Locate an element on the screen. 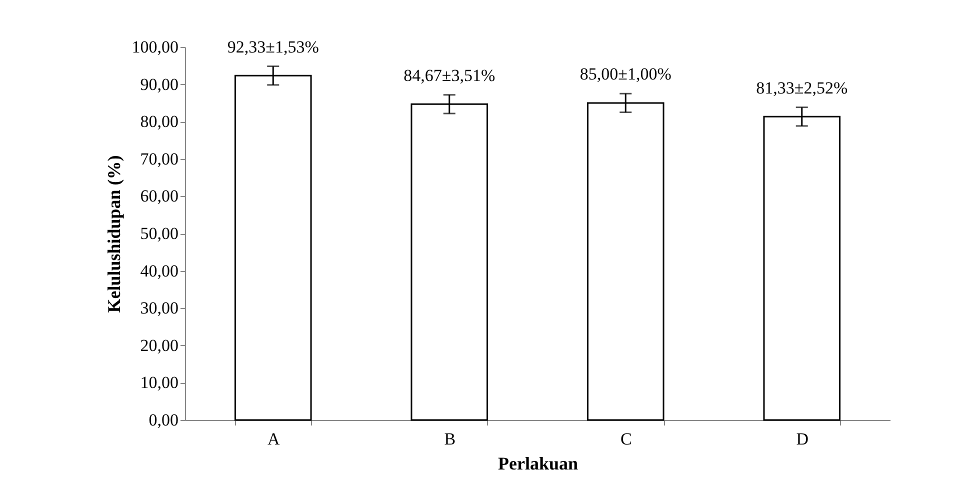 This screenshot has height=499, width=976. x-tick-label: A is located at coordinates (273, 439).